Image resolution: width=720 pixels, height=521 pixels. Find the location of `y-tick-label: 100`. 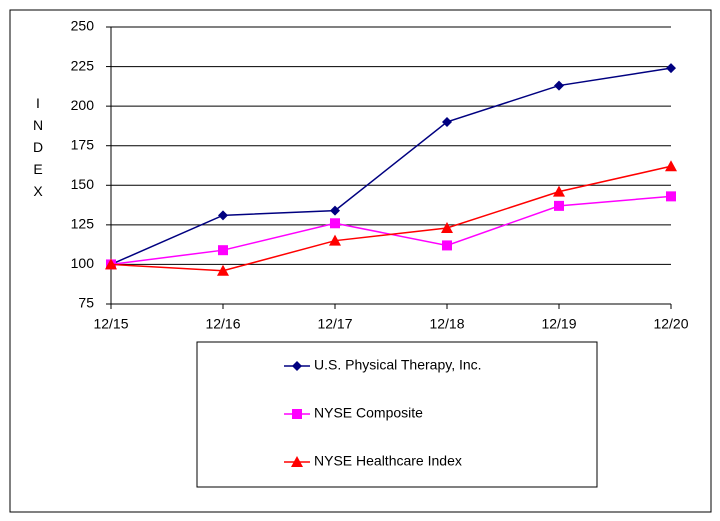

y-tick-label: 100 is located at coordinates (83, 263).